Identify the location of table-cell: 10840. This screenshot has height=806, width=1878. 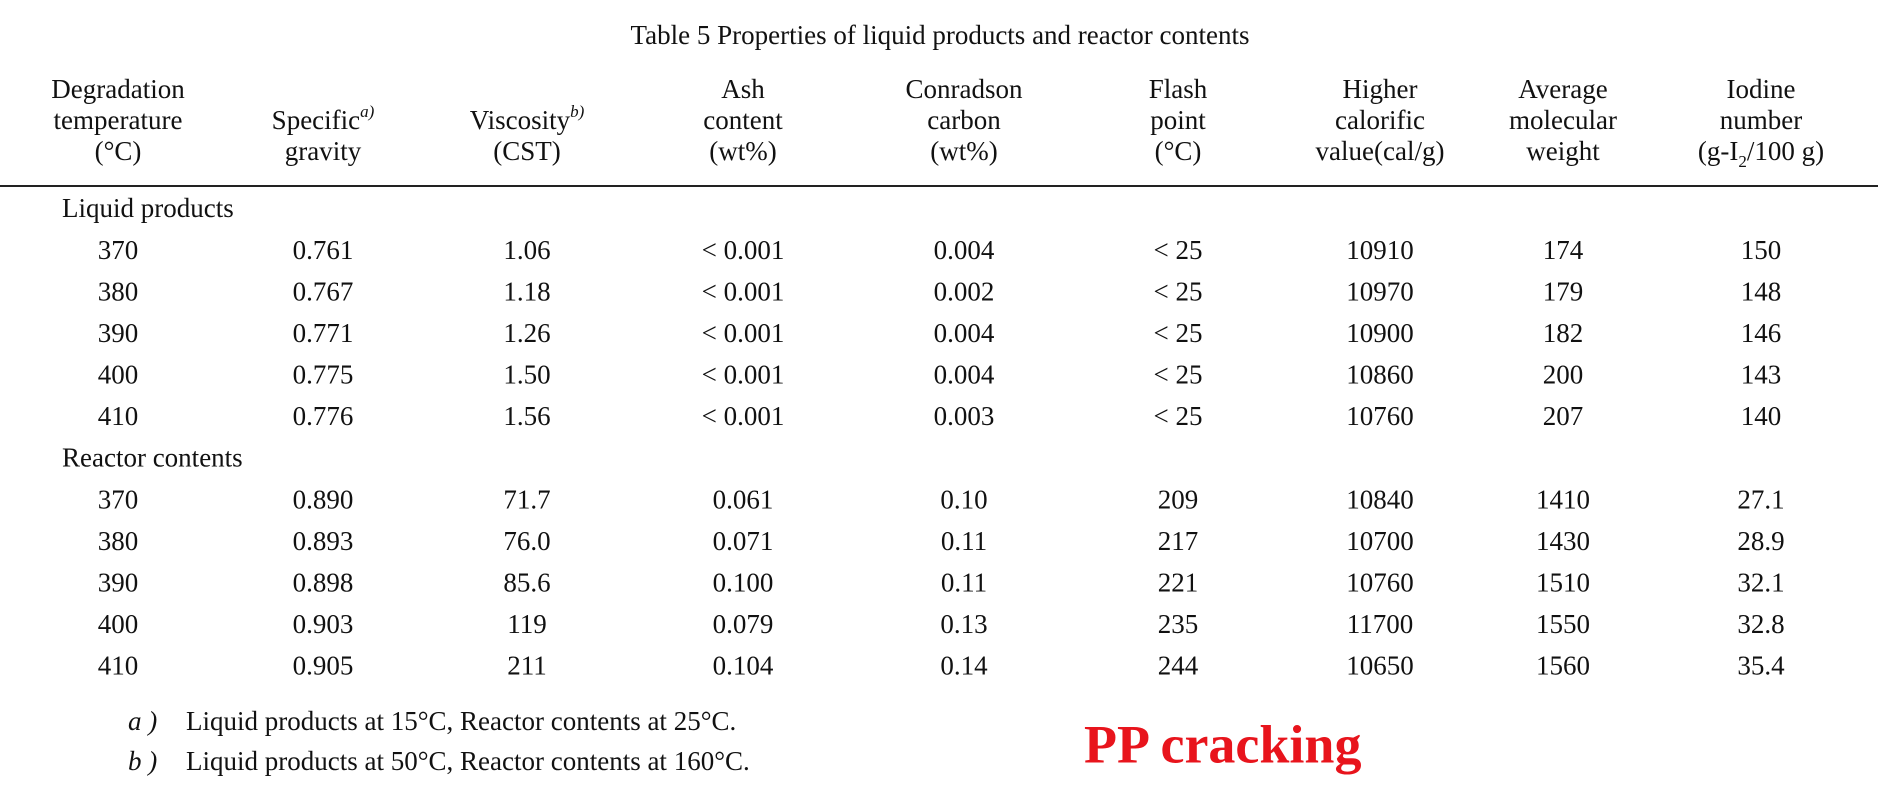
(1380, 500).